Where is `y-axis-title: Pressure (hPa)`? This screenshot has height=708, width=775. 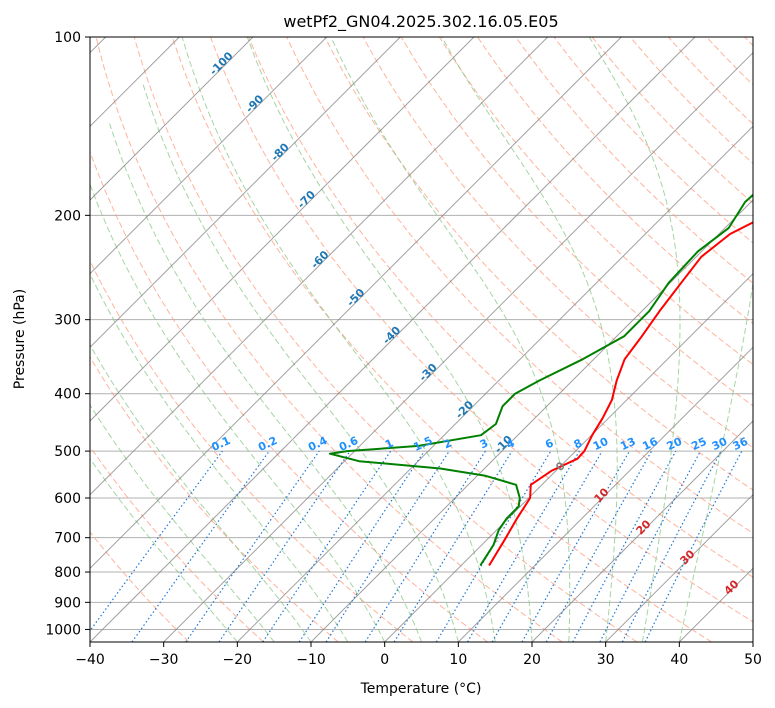
y-axis-title: Pressure (hPa) is located at coordinates (20, 339).